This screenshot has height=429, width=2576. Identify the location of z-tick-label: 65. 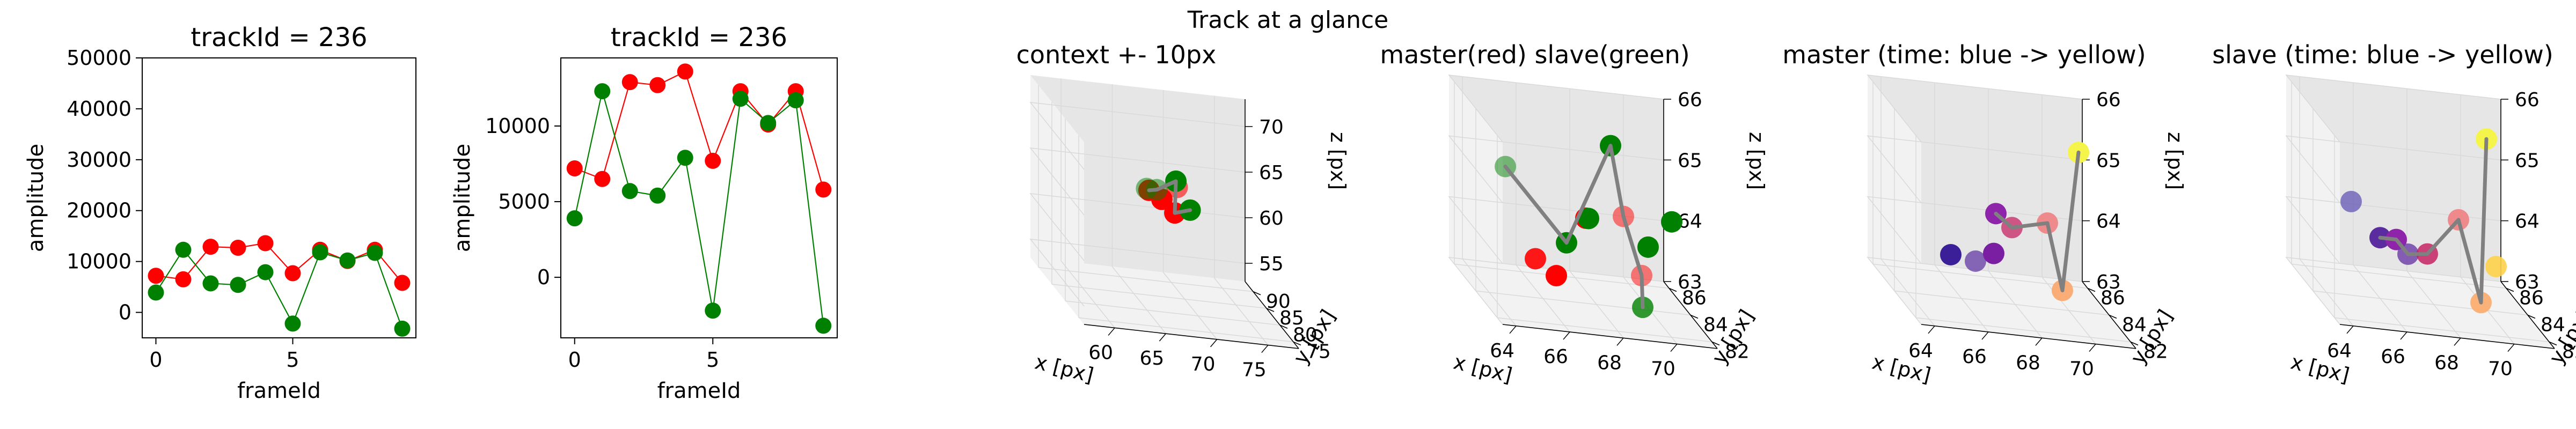
(1271, 173).